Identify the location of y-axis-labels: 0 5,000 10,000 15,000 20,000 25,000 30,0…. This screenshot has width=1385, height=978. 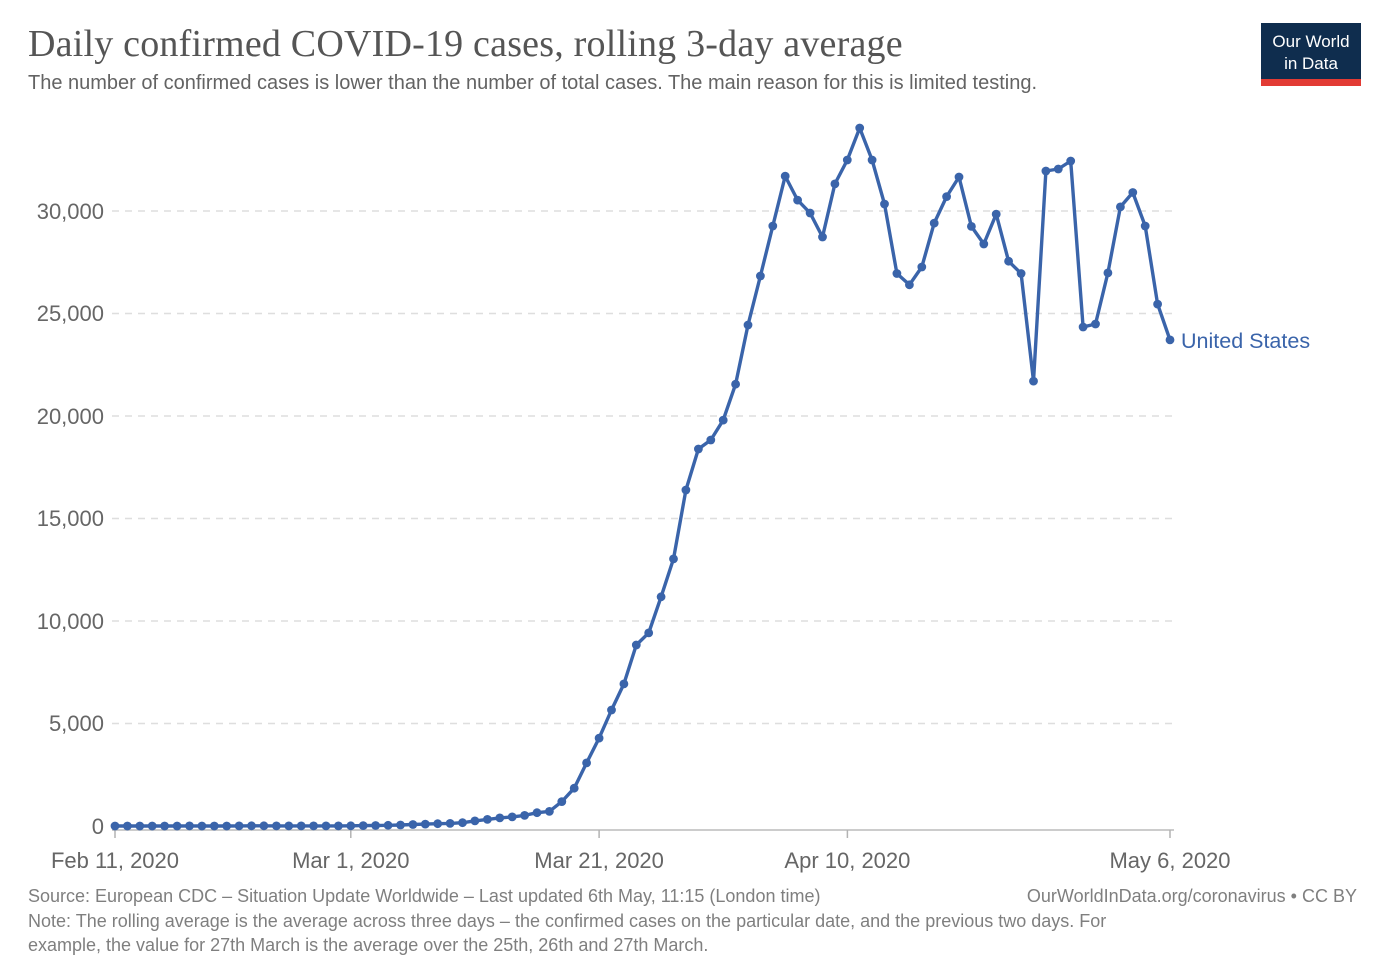
(70, 519).